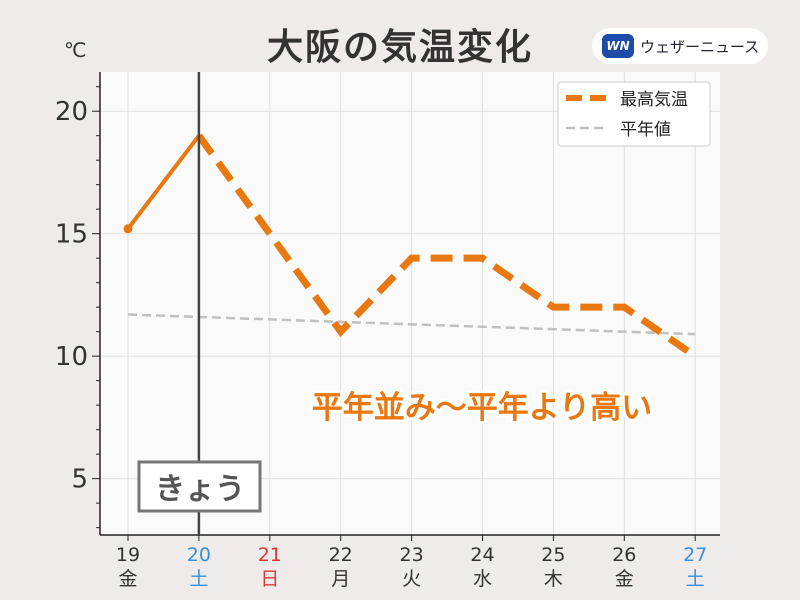 The width and height of the screenshot is (800, 600). I want to click on trend-annotation: 平年並み〜平年より高い, so click(482, 408).